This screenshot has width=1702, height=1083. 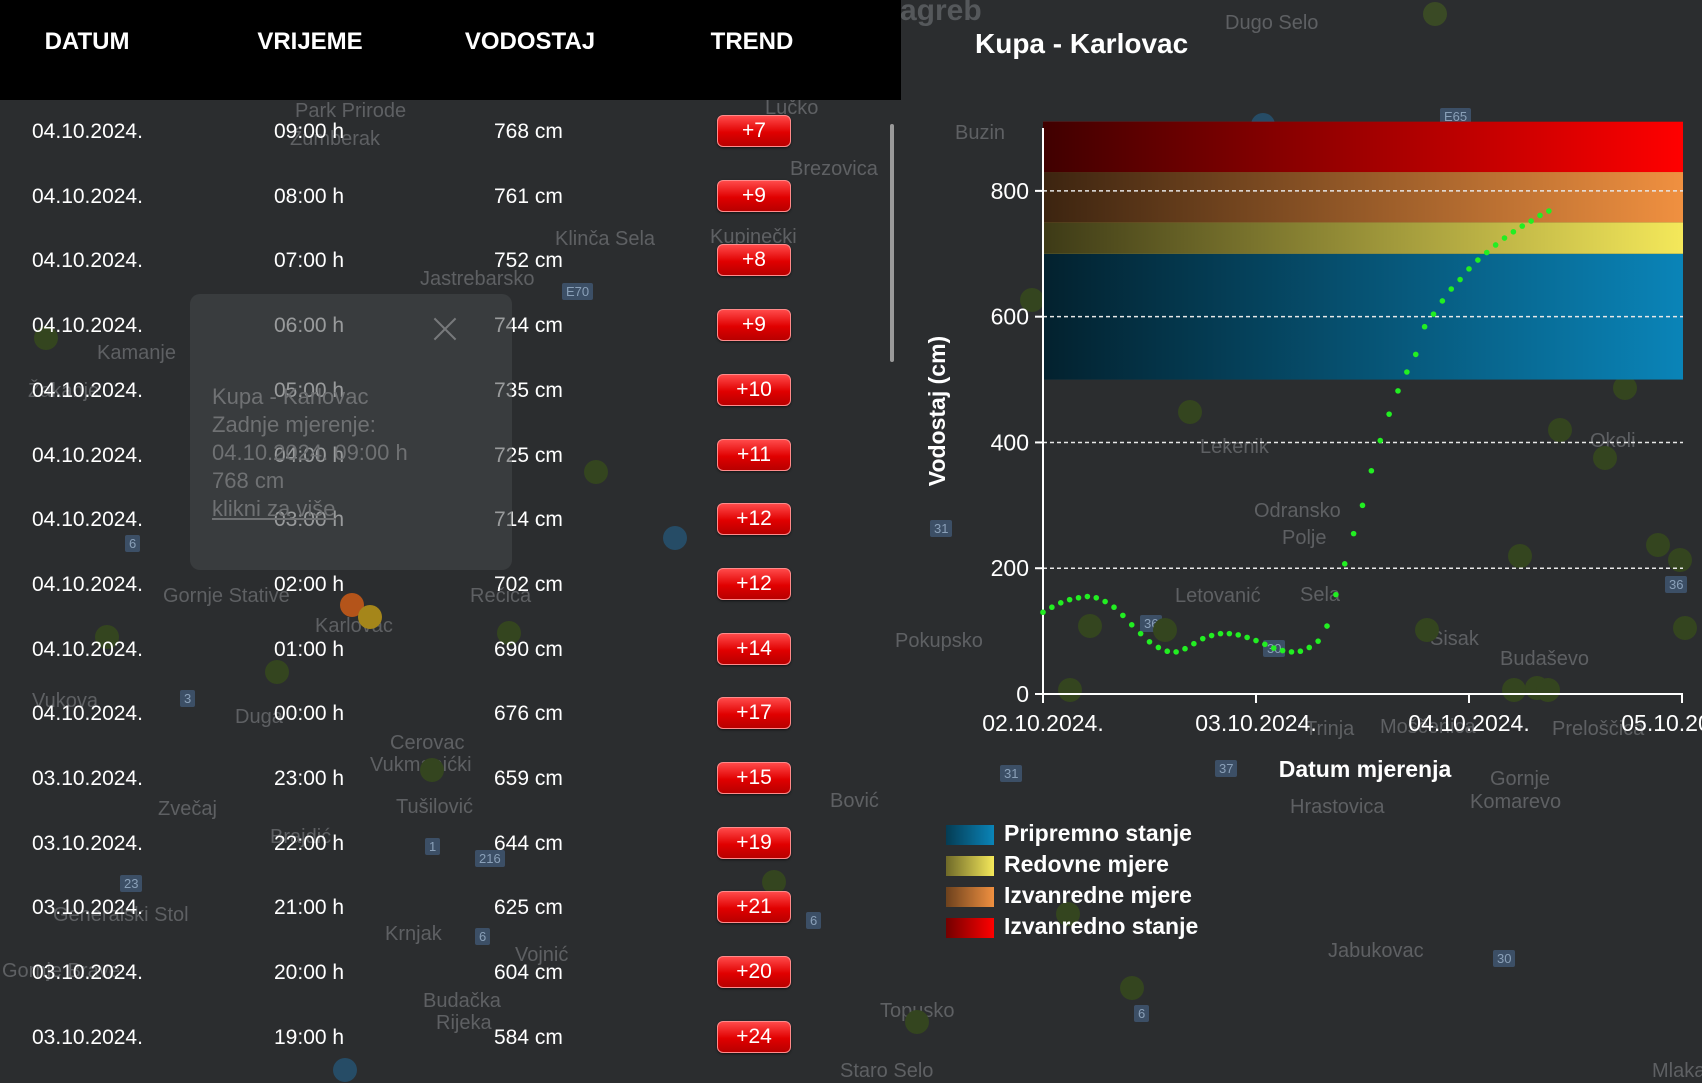 I want to click on map-place-label: Dugo Selo, so click(x=1272, y=23).